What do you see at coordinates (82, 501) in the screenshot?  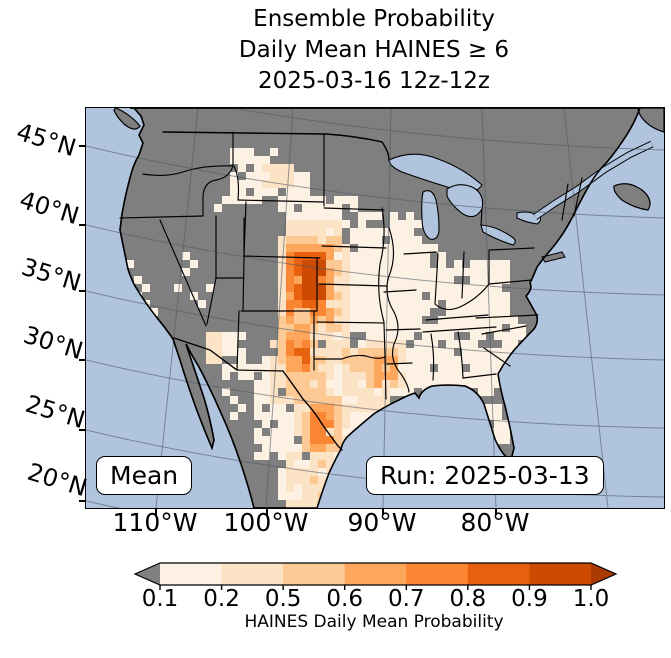 I see `y-axis-tick` at bounding box center [82, 501].